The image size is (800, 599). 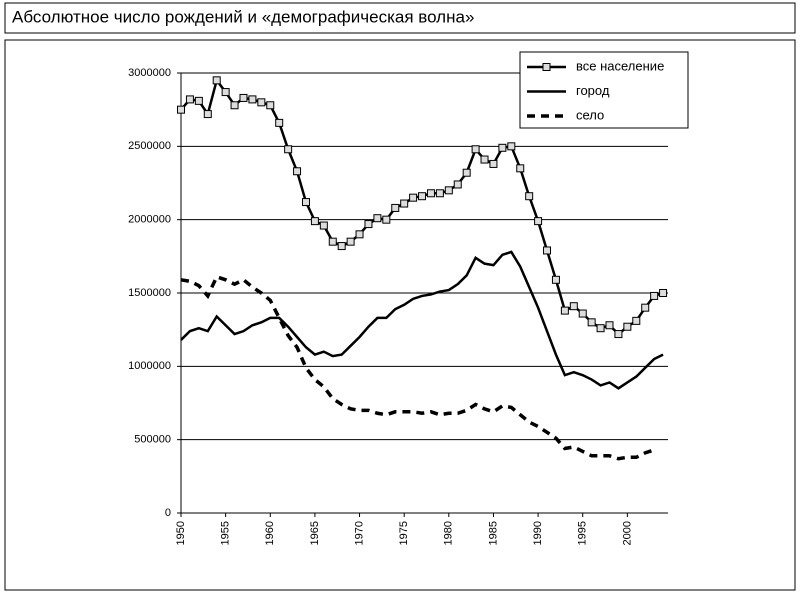 I want to click on y-tick-label: 1000000, so click(x=149, y=366).